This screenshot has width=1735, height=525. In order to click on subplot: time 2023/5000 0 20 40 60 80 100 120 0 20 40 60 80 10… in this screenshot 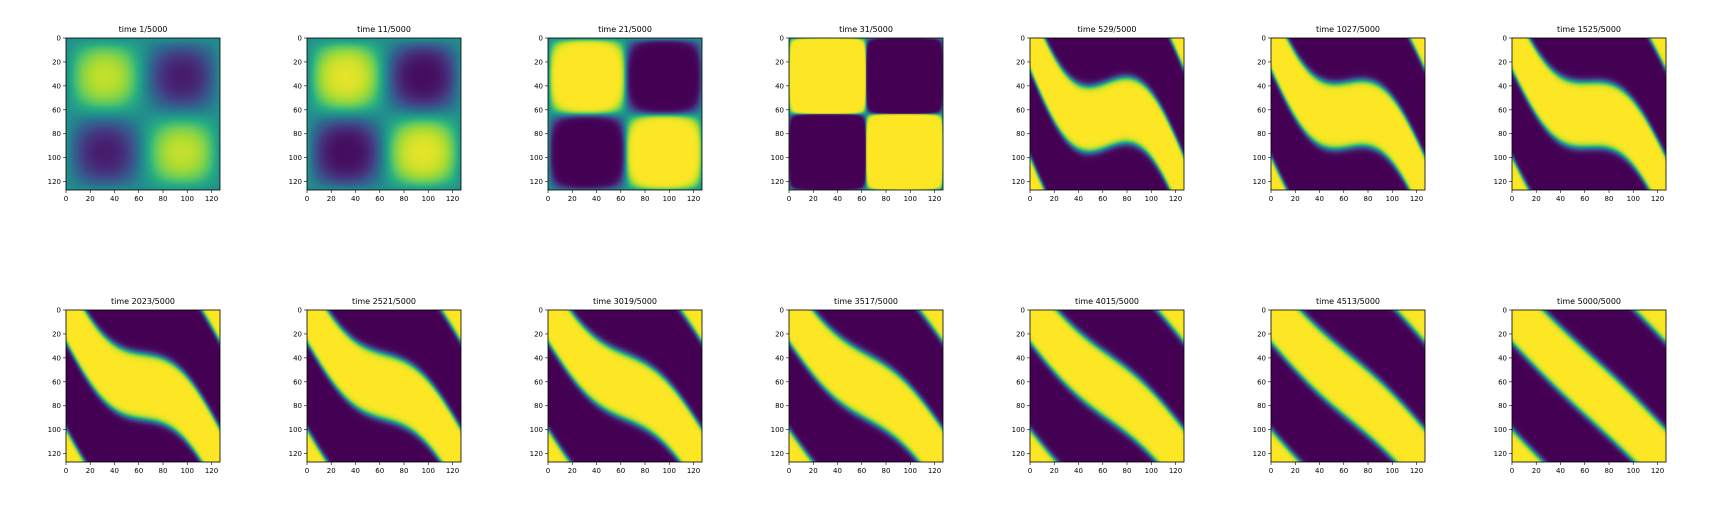, I will do `click(134, 386)`.